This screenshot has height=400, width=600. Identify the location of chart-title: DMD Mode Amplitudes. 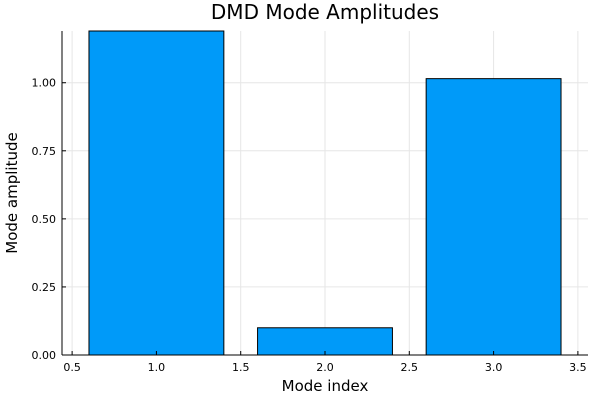
(325, 12).